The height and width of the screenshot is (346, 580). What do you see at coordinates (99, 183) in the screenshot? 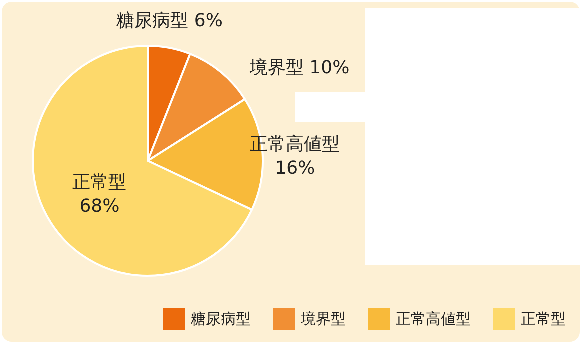
I see `slice-label: 正常型` at bounding box center [99, 183].